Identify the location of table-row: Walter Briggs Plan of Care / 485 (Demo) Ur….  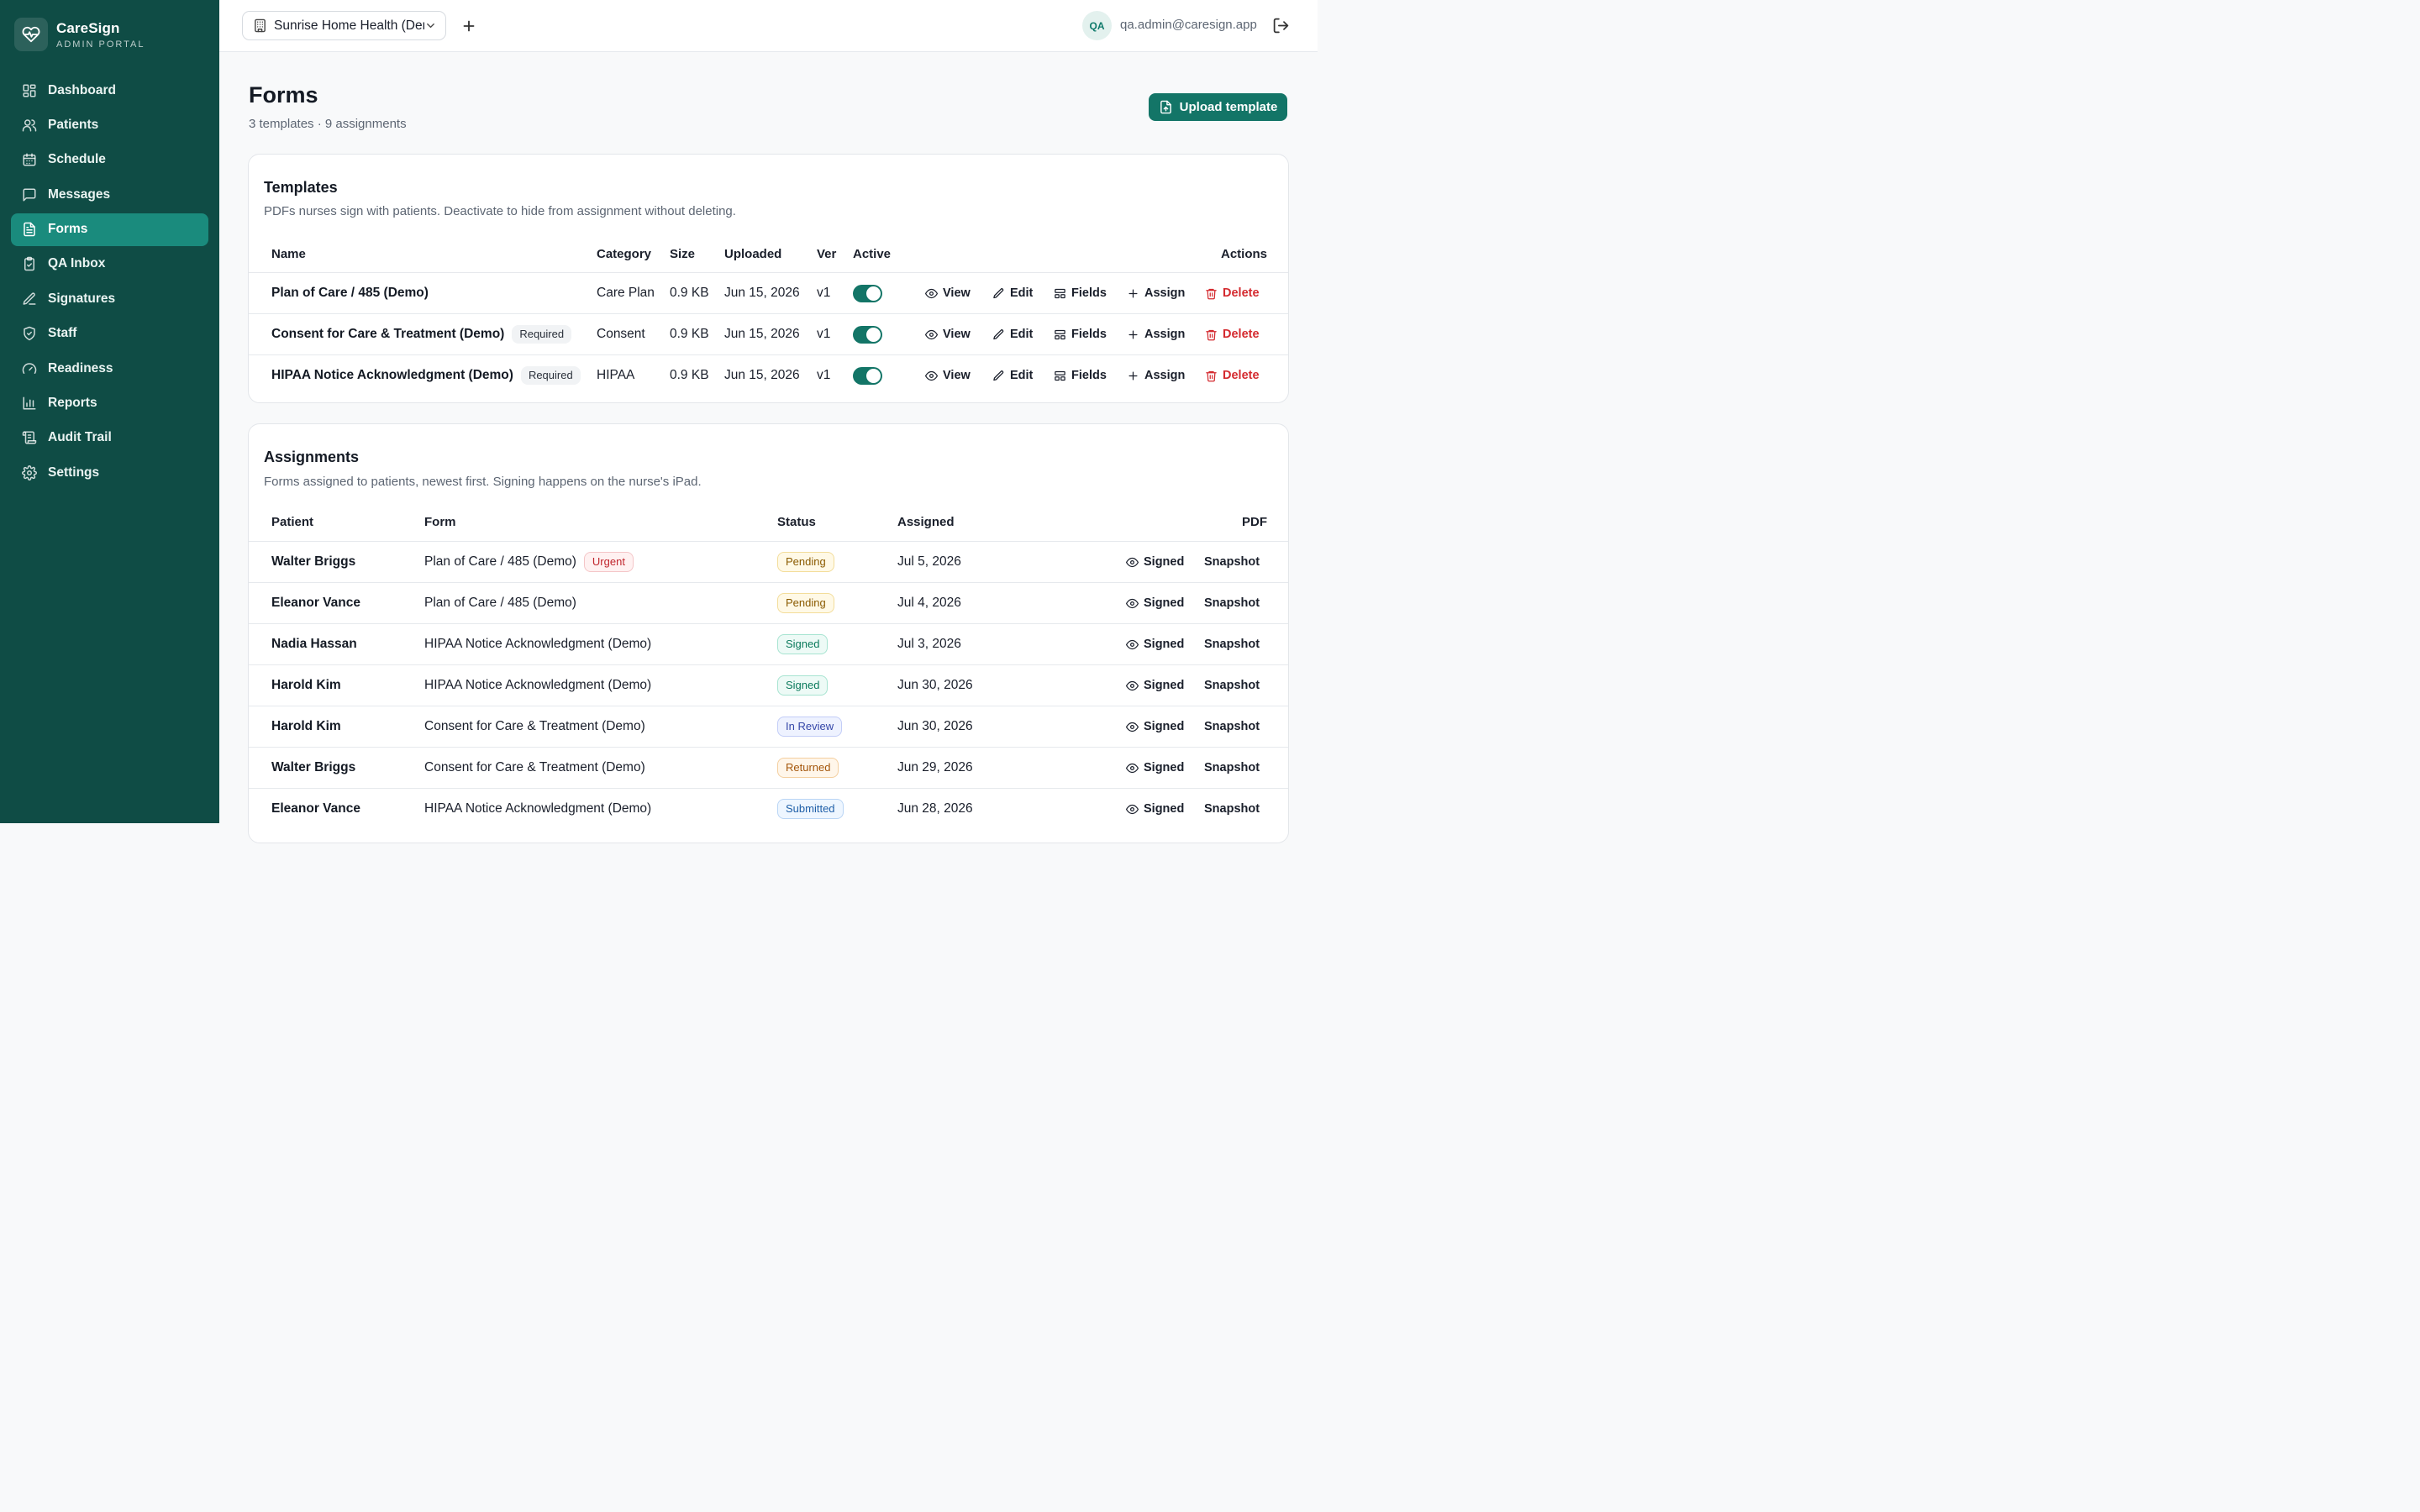
(768, 562).